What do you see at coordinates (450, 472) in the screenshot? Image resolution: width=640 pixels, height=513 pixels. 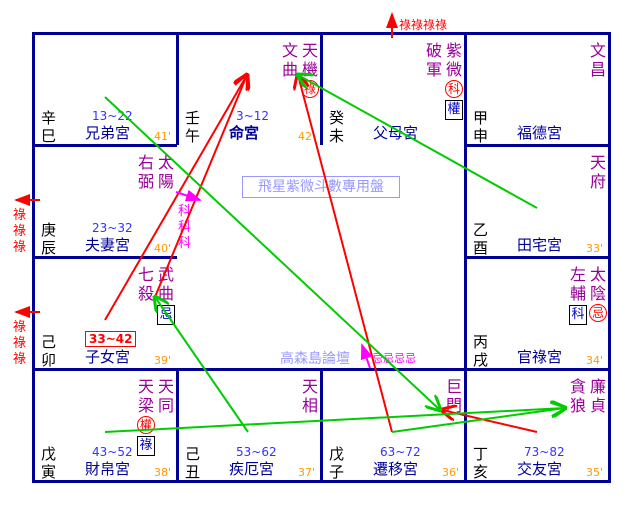 I see `age-marker: 36'` at bounding box center [450, 472].